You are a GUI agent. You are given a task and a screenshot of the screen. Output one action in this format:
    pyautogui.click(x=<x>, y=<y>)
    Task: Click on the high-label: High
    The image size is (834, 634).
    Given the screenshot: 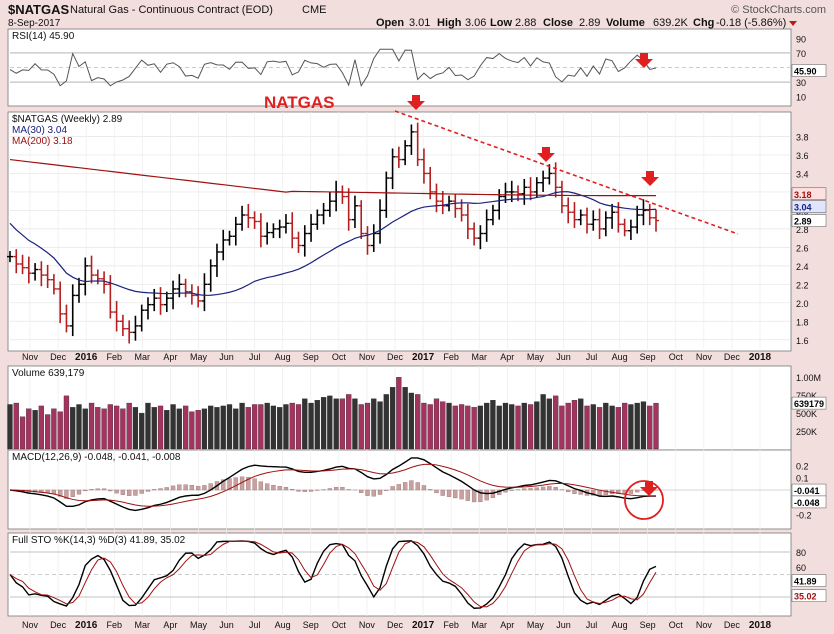 What is the action you would take?
    pyautogui.click(x=449, y=23)
    